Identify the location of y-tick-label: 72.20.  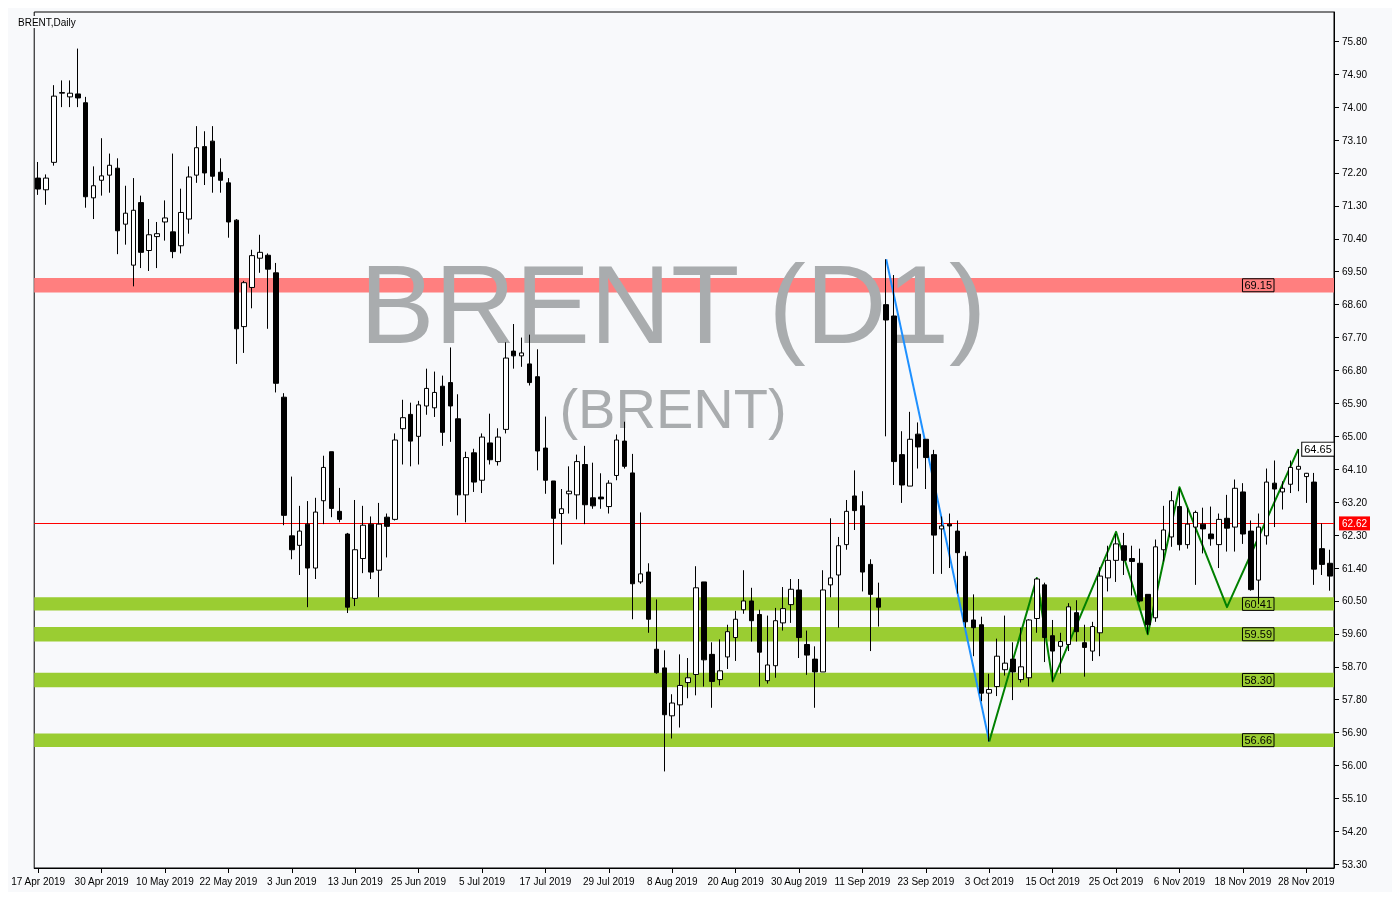
(1355, 173).